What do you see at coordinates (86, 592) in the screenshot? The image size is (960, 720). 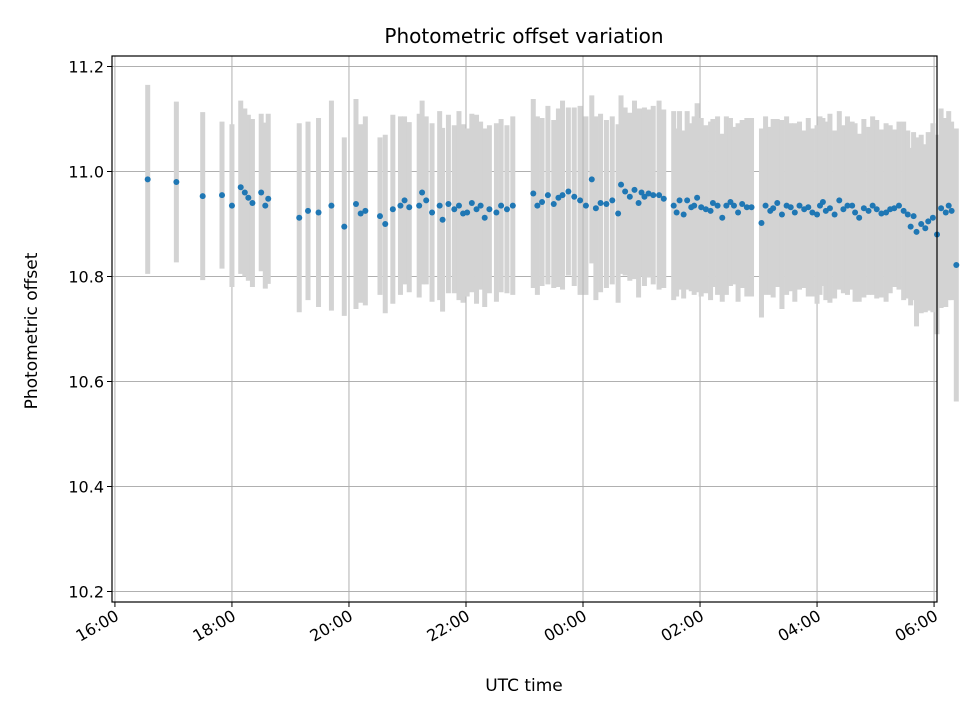 I see `y-tick-label: 10.2` at bounding box center [86, 592].